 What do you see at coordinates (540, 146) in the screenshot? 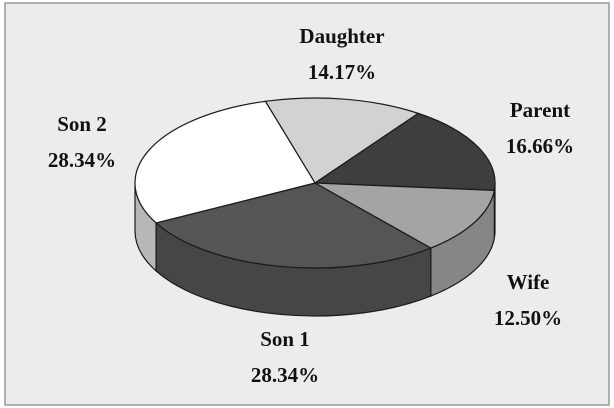
I see `value-label: 16.66%` at bounding box center [540, 146].